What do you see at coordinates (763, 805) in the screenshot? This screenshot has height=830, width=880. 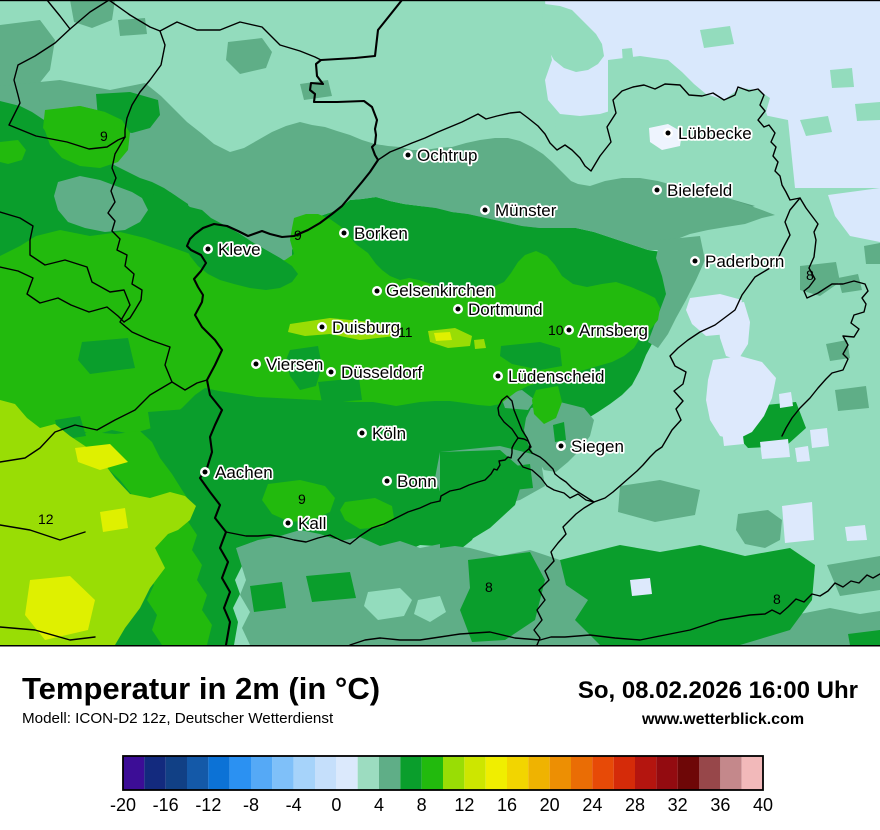 I see `svg-text: 40` at bounding box center [763, 805].